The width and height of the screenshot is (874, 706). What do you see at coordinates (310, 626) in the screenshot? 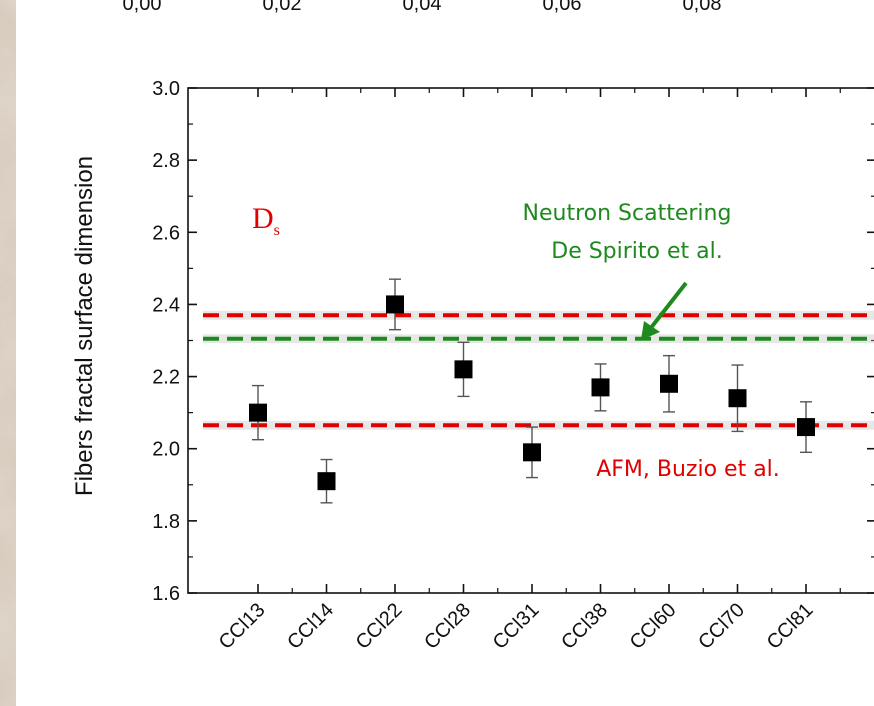
I see `x-tick-label: CCl14` at bounding box center [310, 626].